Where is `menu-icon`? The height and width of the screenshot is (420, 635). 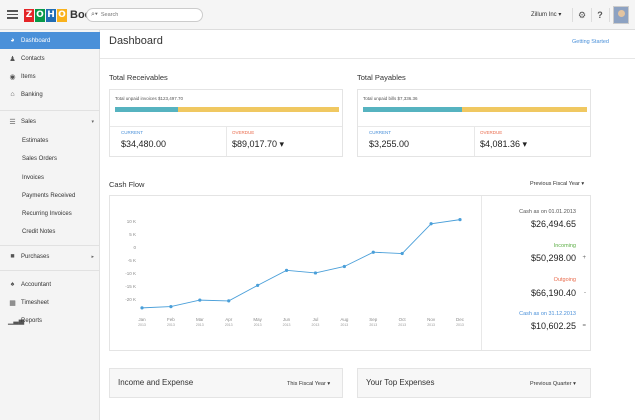
menu-icon is located at coordinates (12, 14).